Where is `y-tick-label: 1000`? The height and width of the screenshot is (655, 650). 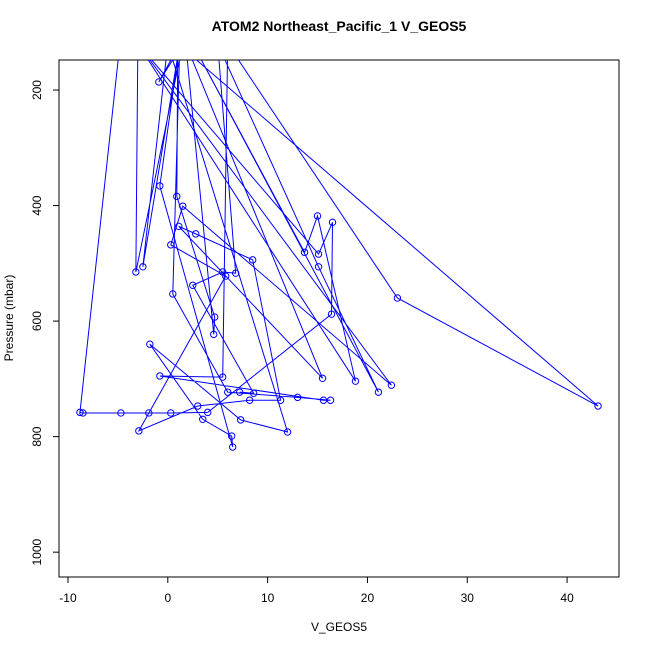
y-tick-label: 1000 is located at coordinates (37, 551).